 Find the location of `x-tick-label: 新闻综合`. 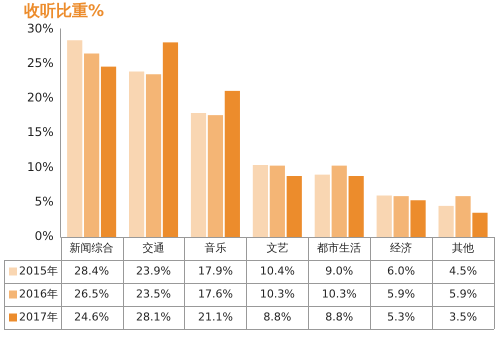

x-tick-label: 新闻综合 is located at coordinates (92, 247).